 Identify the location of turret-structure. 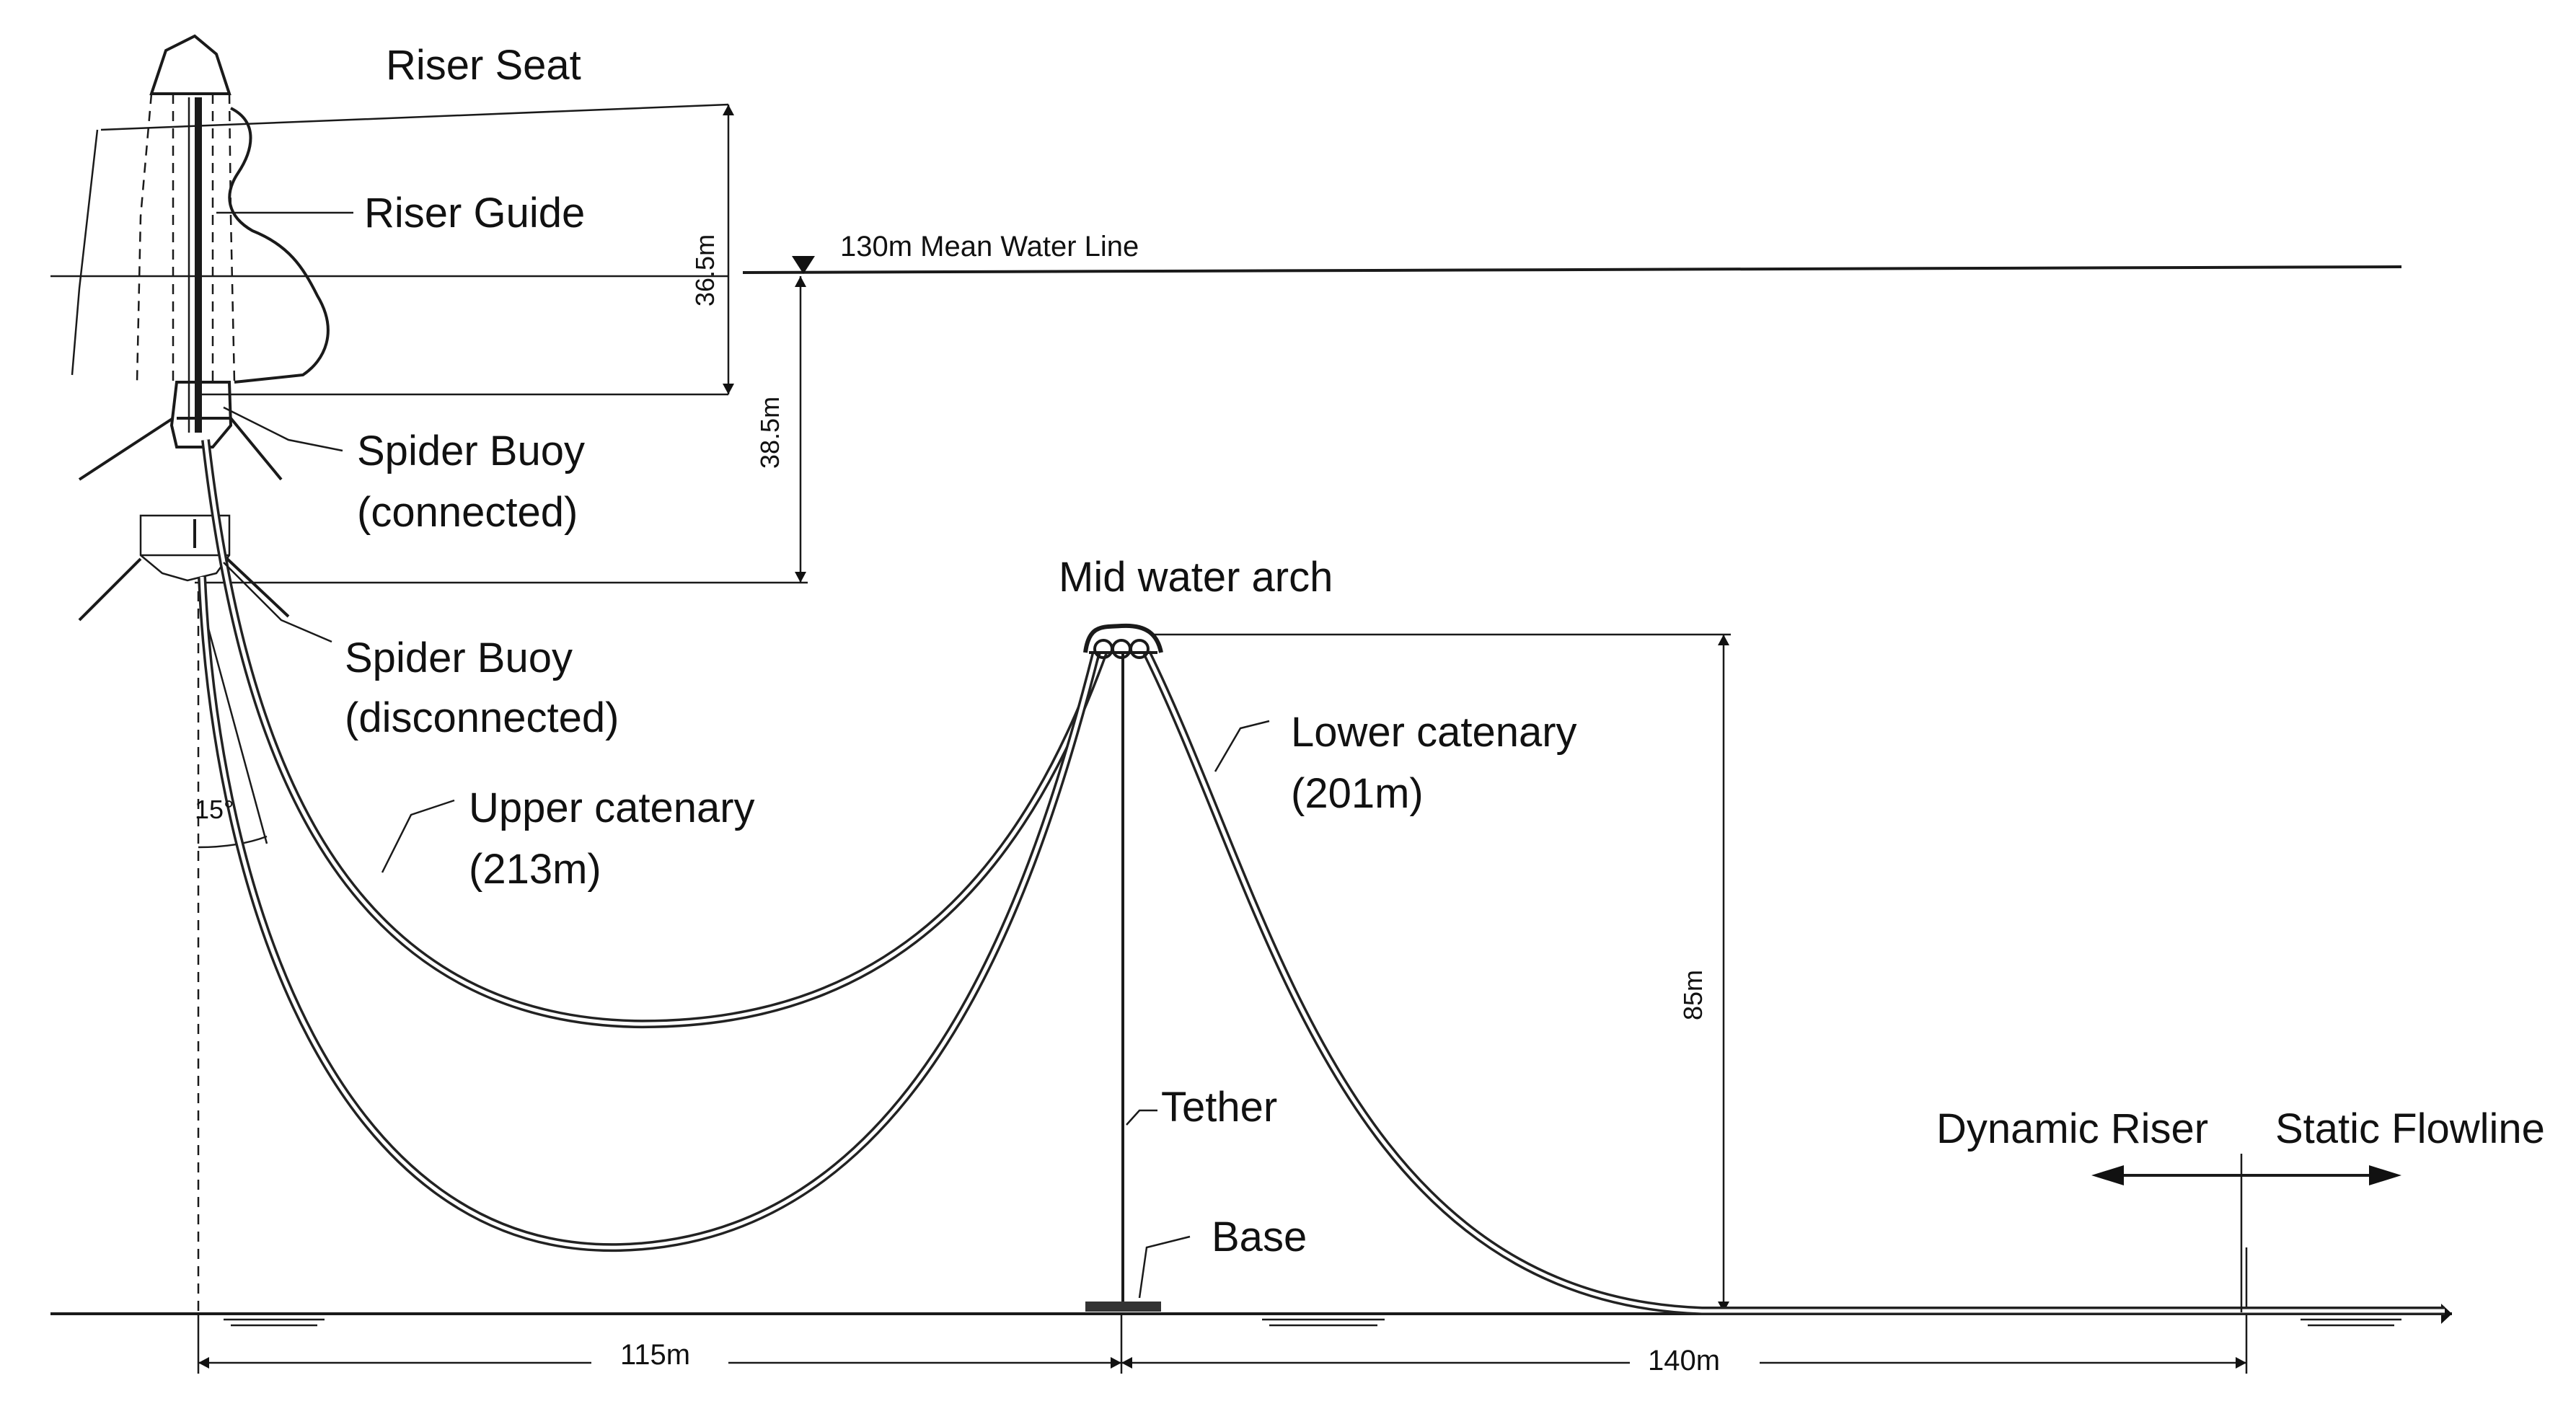
(429, 309).